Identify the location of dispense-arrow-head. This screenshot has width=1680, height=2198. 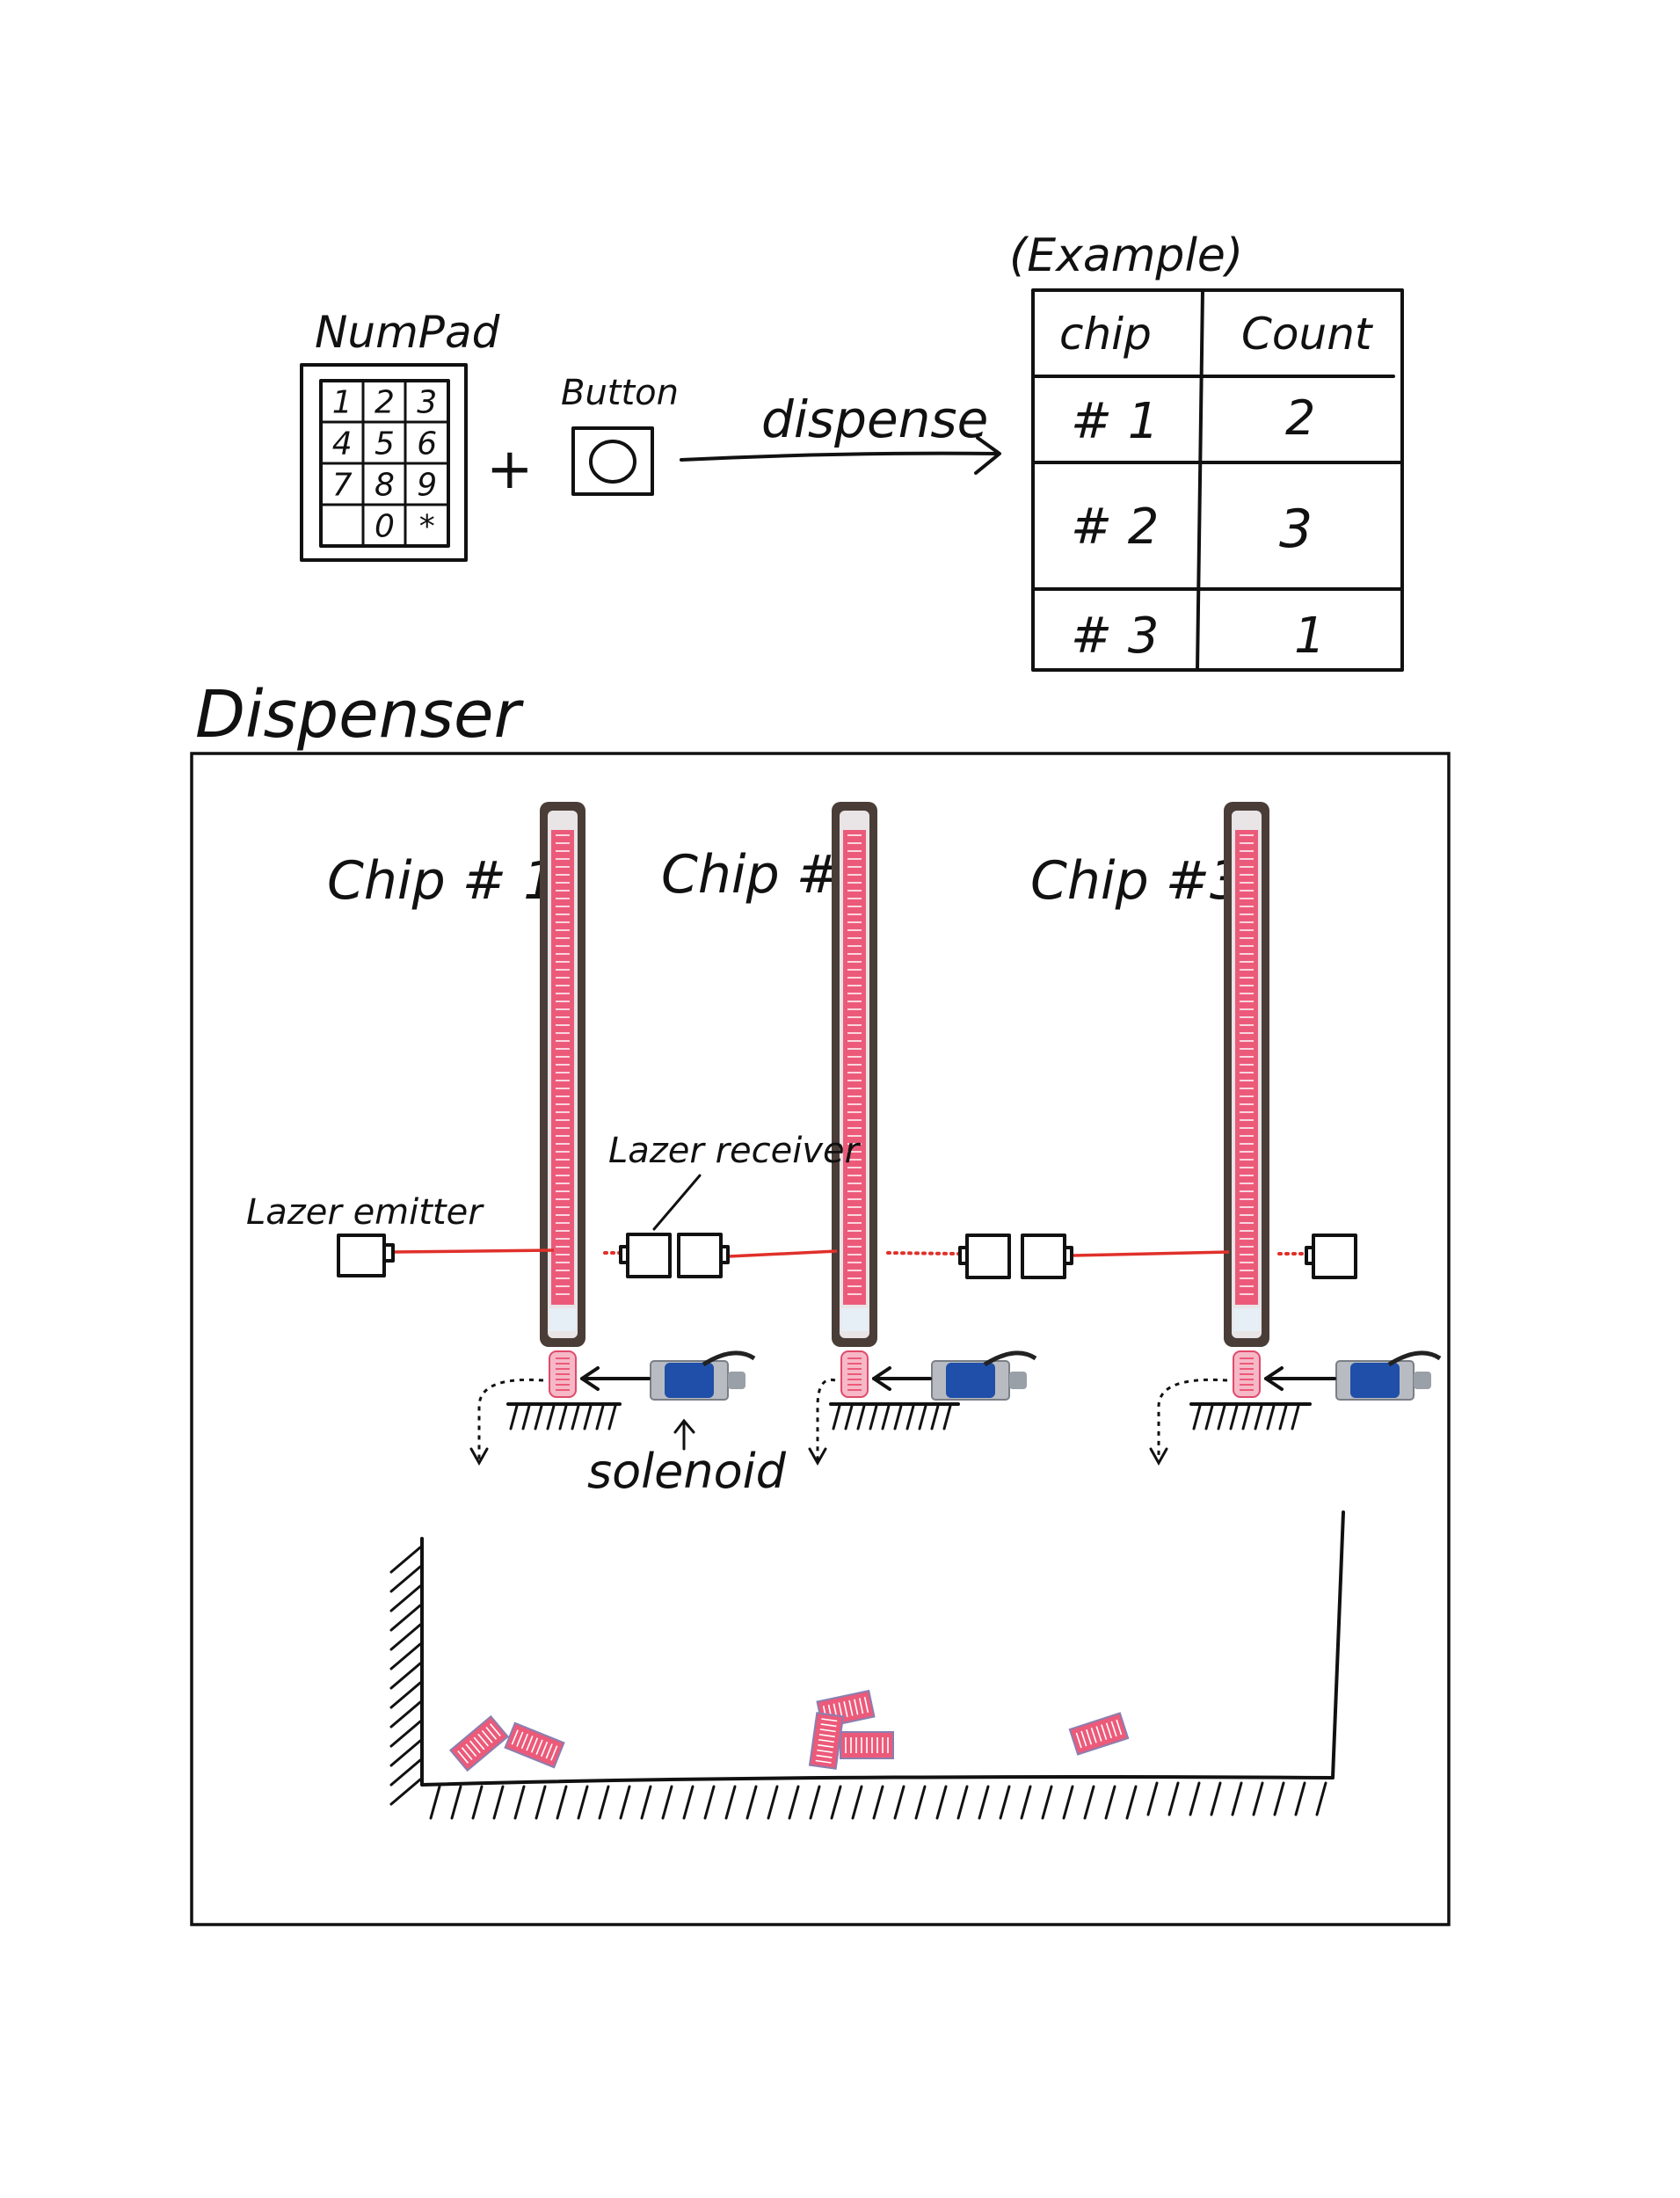
(987, 455).